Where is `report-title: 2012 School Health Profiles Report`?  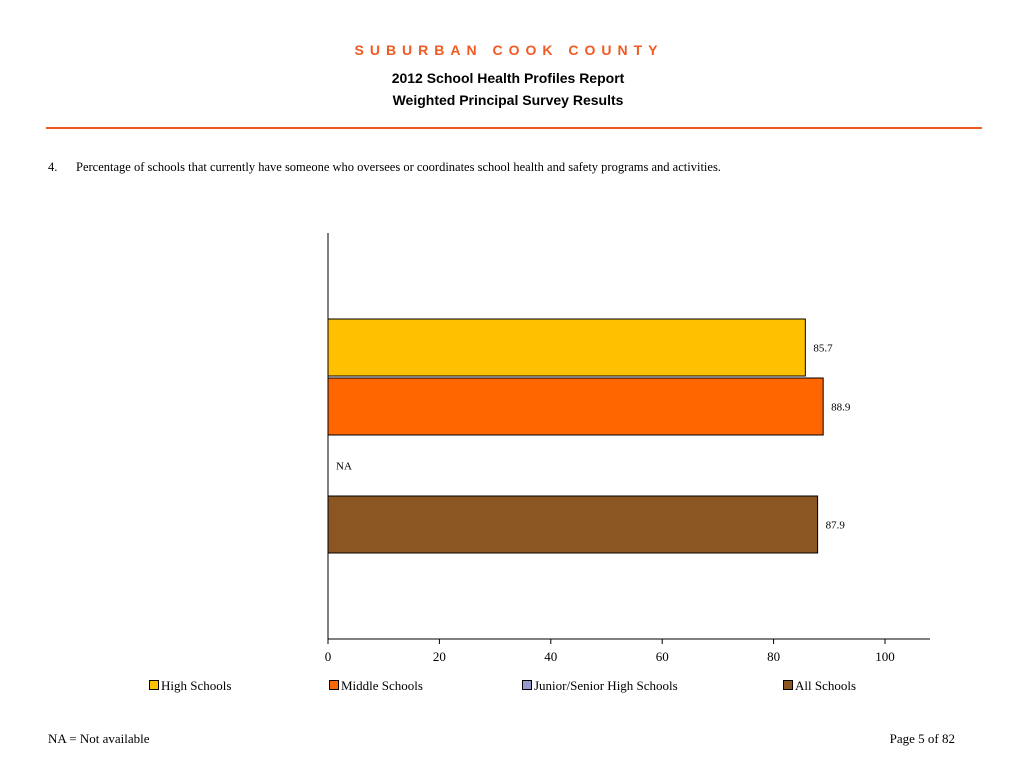 report-title: 2012 School Health Profiles Report is located at coordinates (508, 78).